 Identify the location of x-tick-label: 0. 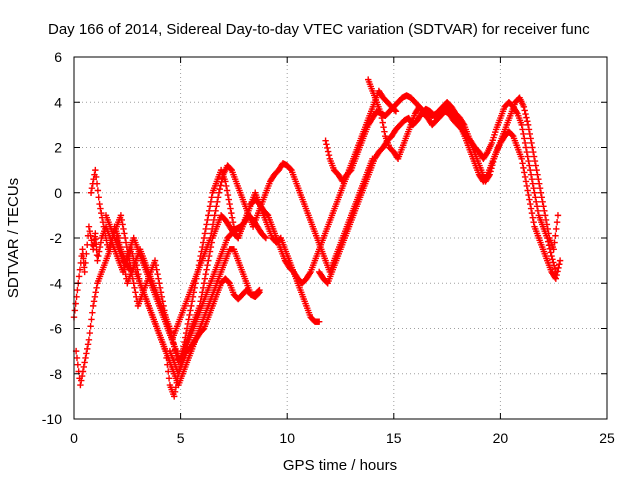
(74, 438).